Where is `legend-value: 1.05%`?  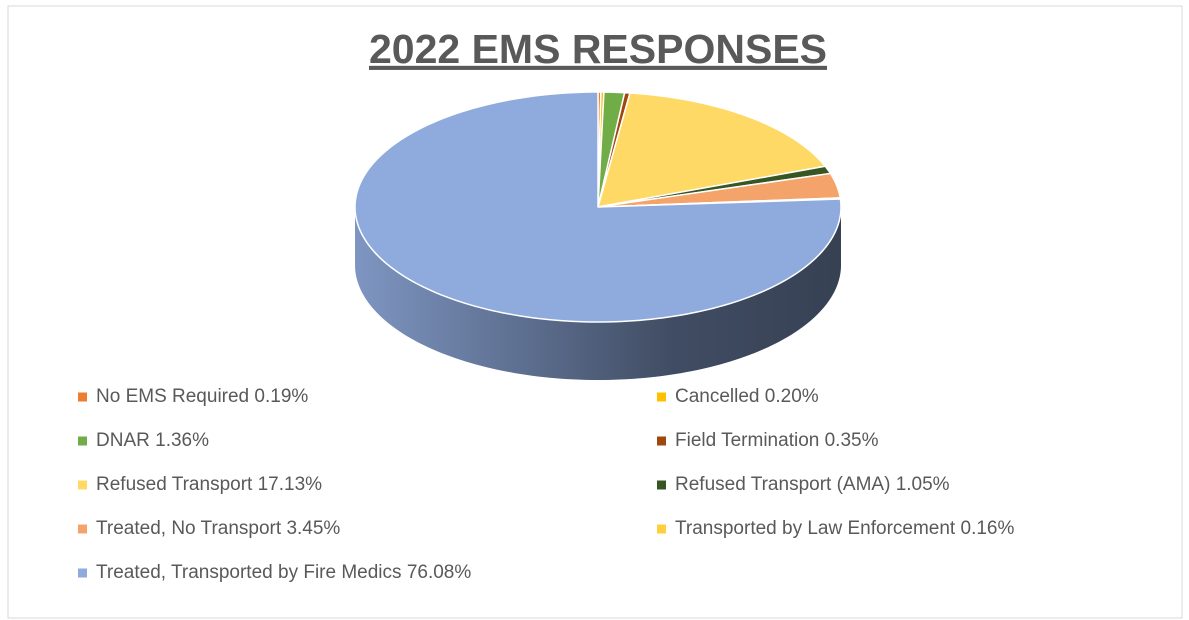
legend-value: 1.05% is located at coordinates (923, 484).